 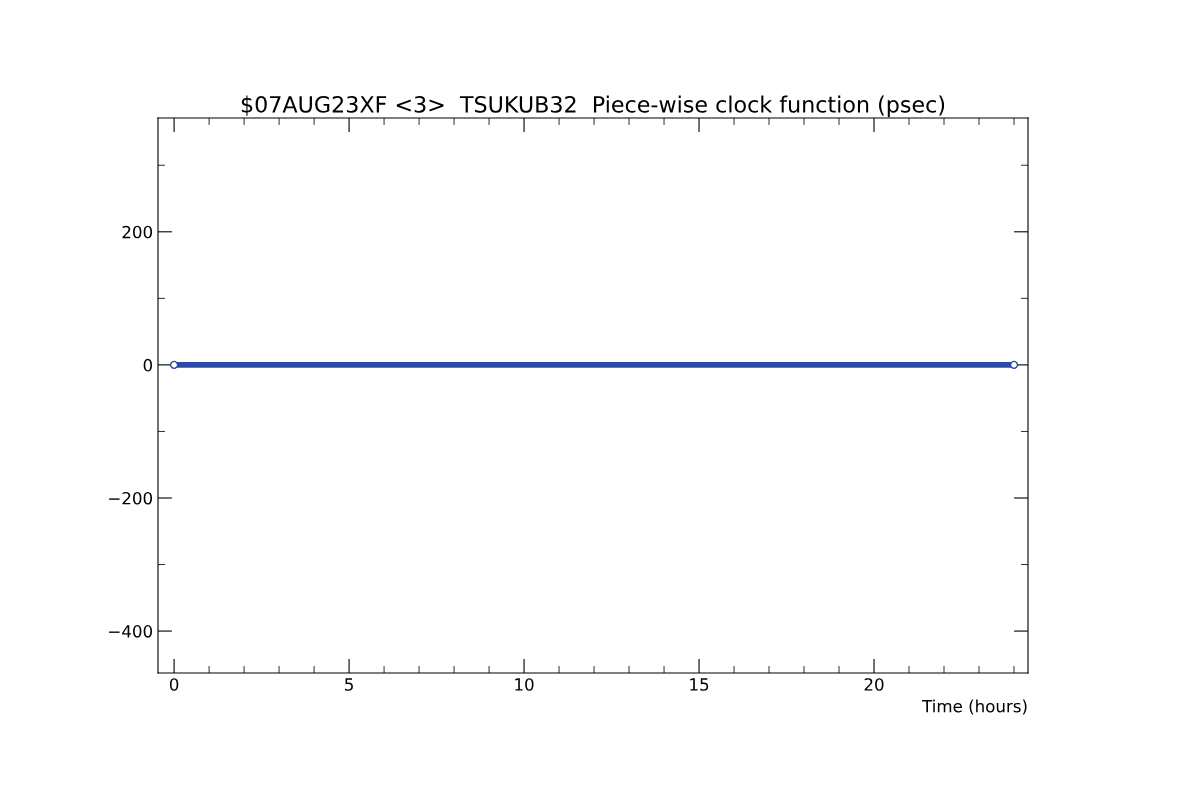 I want to click on x-tick-label: 0, so click(x=174, y=684).